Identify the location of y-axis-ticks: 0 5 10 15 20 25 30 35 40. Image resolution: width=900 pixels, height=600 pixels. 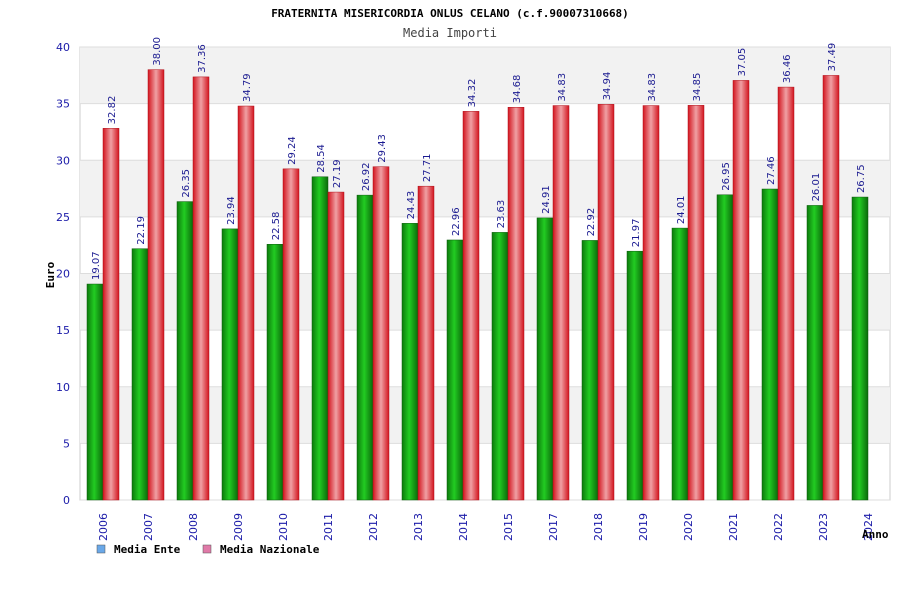
(63, 274).